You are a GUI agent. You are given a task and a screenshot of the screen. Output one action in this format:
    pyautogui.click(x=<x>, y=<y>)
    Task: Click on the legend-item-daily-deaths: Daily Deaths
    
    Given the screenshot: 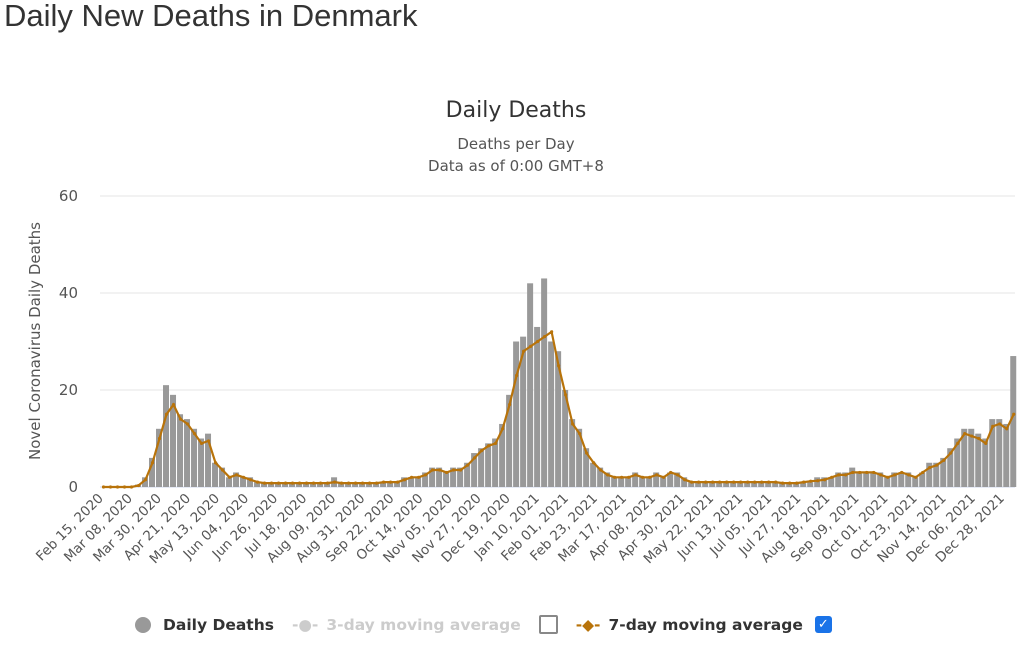 What is the action you would take?
    pyautogui.click(x=204, y=625)
    